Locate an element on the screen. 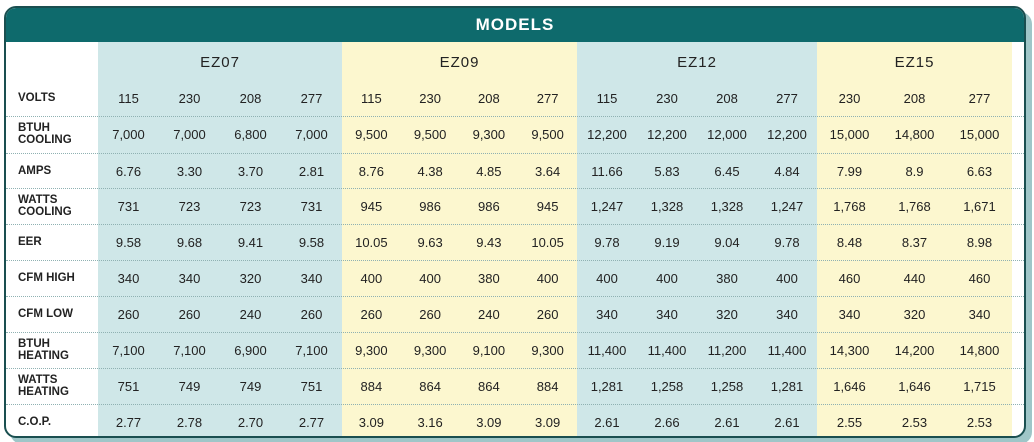 The width and height of the screenshot is (1034, 442). table-cell: 2.70 is located at coordinates (250, 422).